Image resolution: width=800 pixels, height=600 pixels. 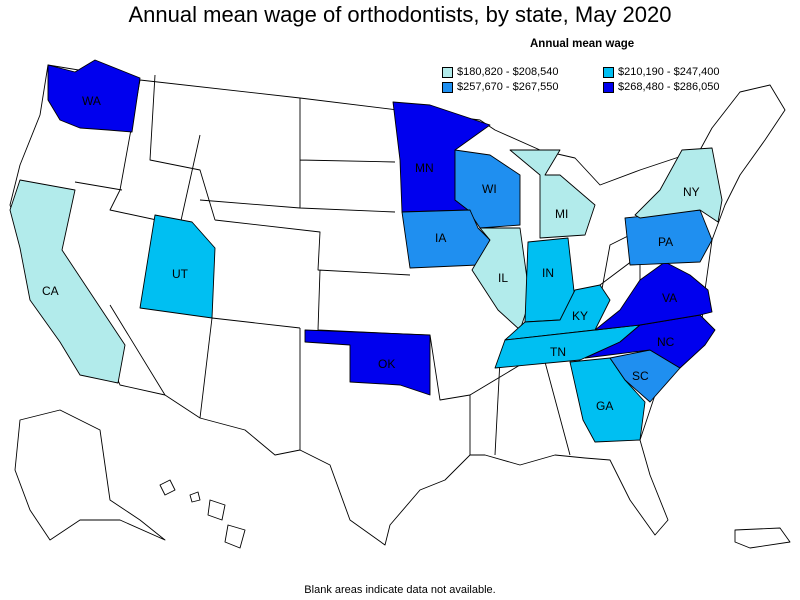 I want to click on footnote: Blank areas indicate data not available., so click(x=400, y=590).